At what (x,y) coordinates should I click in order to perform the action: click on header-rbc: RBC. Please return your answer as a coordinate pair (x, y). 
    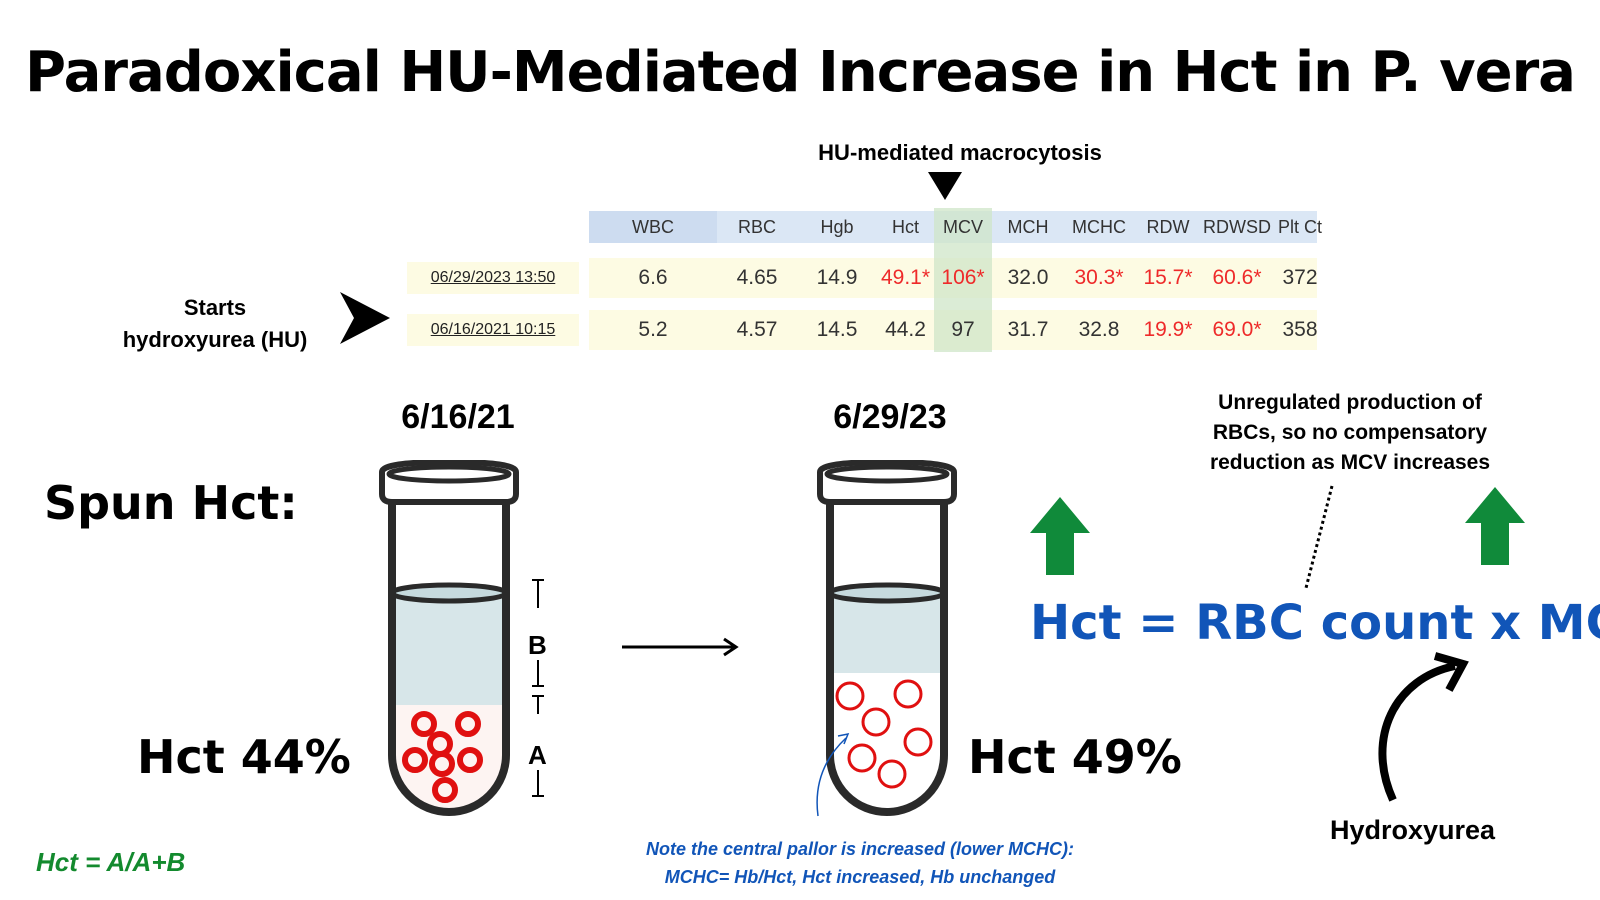
    Looking at the image, I should click on (756, 227).